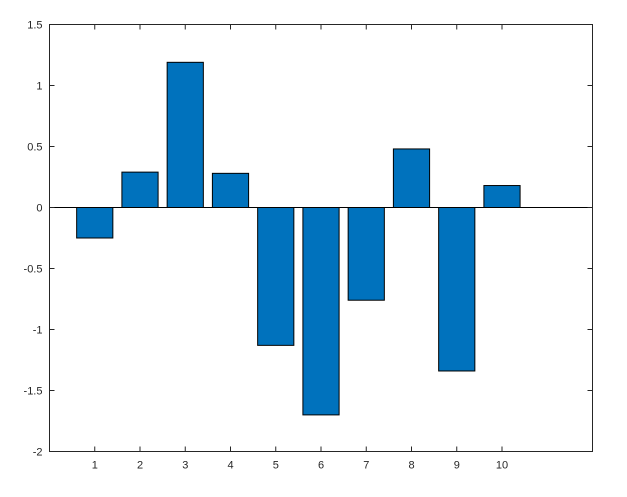 Image resolution: width=627 pixels, height=497 pixels. Describe the element at coordinates (140, 466) in the screenshot. I see `x-tick-label: 2` at that location.